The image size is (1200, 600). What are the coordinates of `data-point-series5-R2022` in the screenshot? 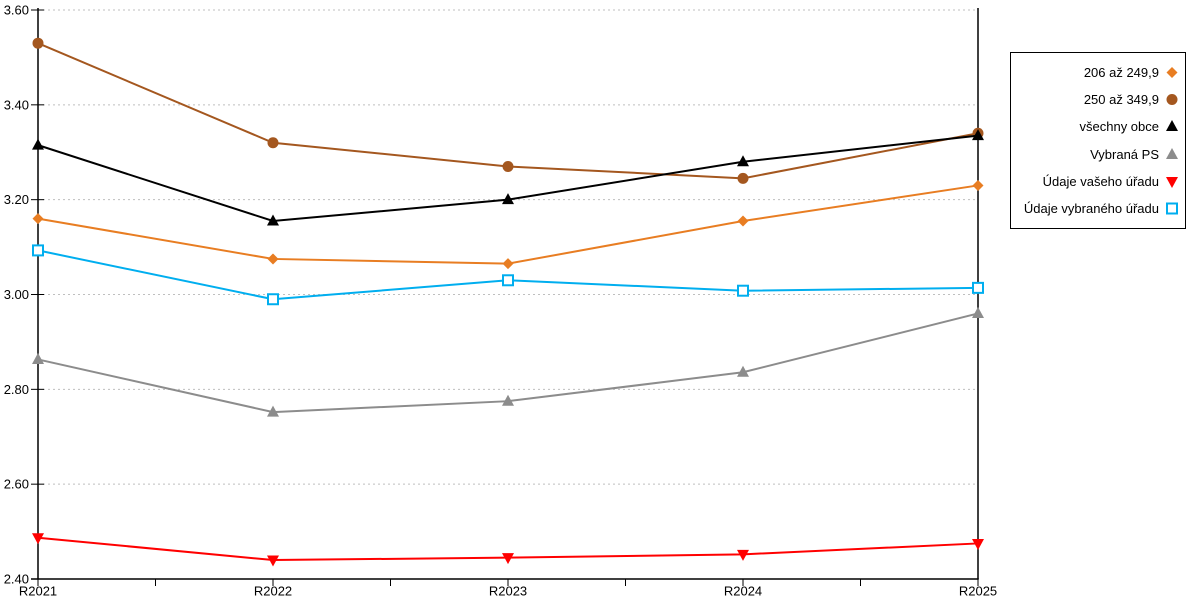 It's located at (273, 299).